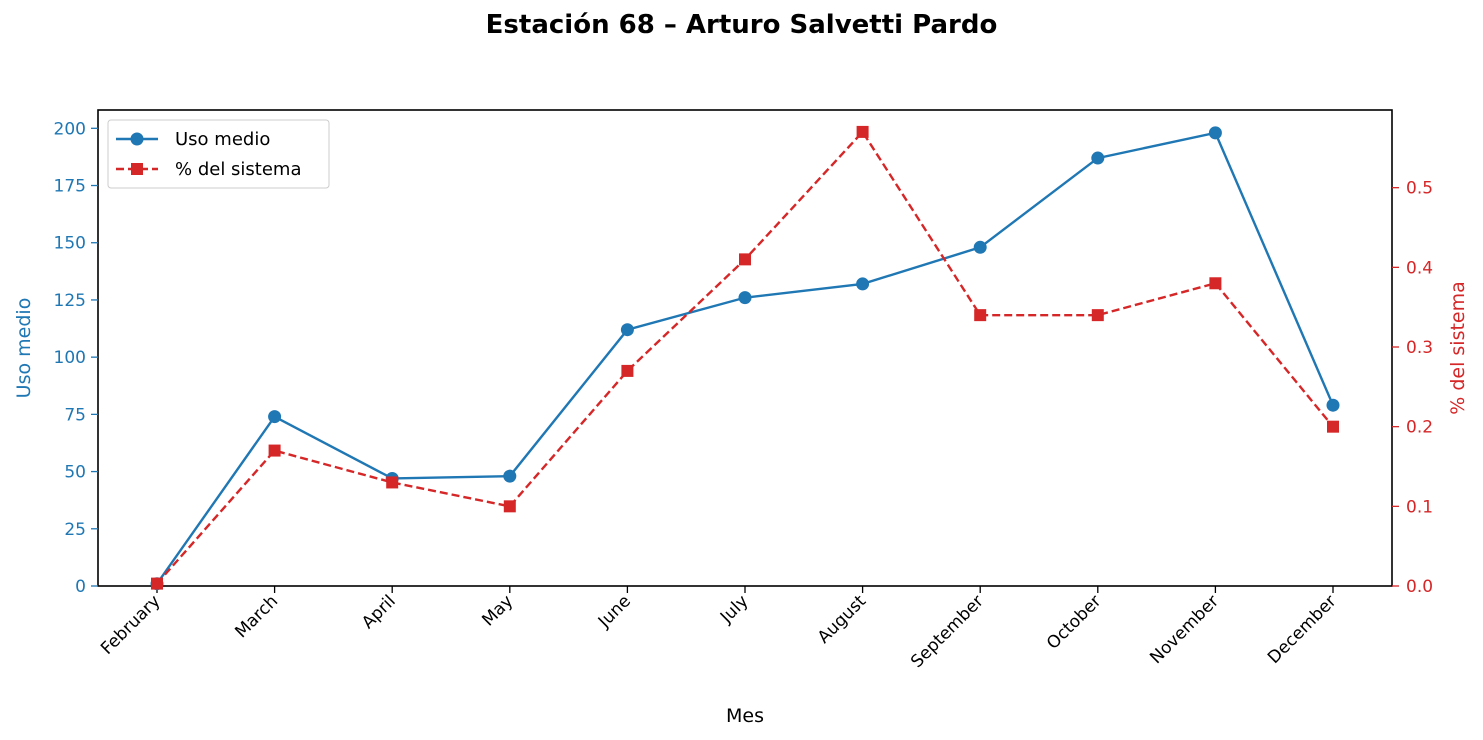 The width and height of the screenshot is (1483, 740). Describe the element at coordinates (70, 129) in the screenshot. I see `left-tick-label: 200` at that location.